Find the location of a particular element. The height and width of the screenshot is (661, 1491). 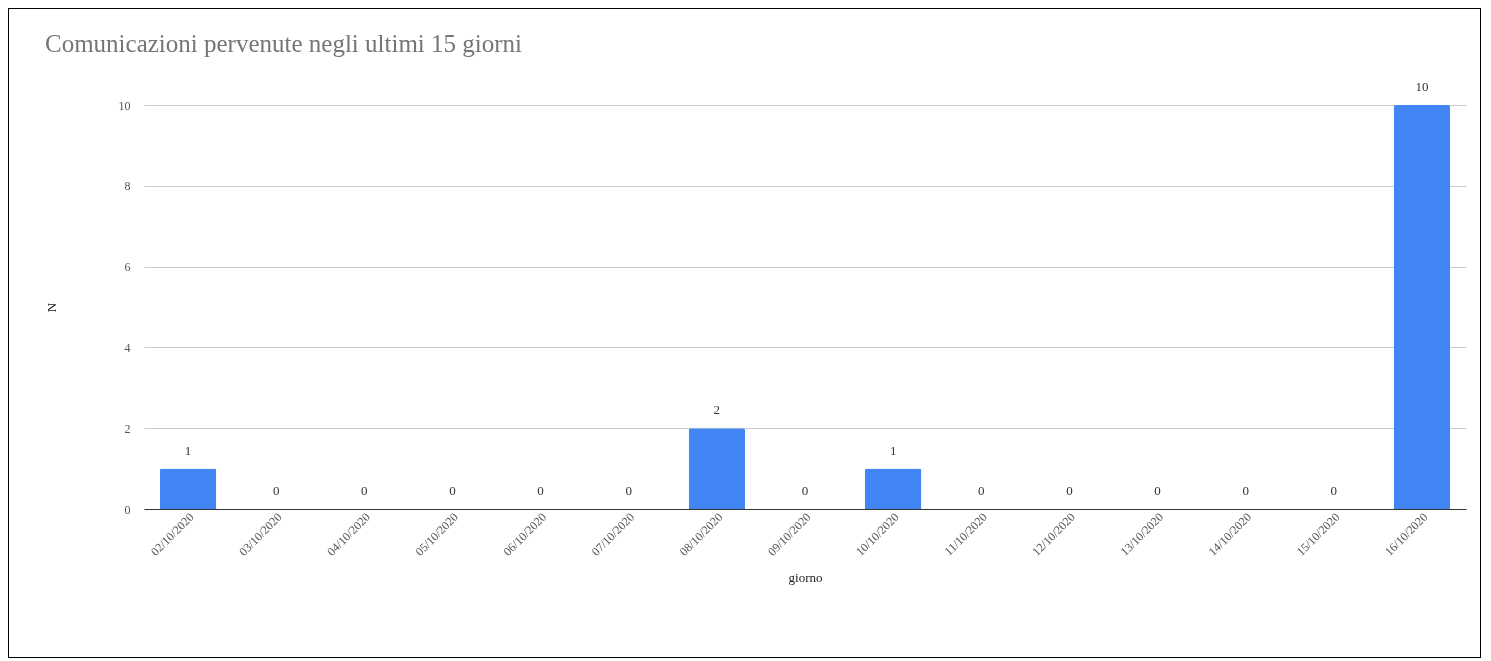

y-tick-label: 2 is located at coordinates (127, 428).